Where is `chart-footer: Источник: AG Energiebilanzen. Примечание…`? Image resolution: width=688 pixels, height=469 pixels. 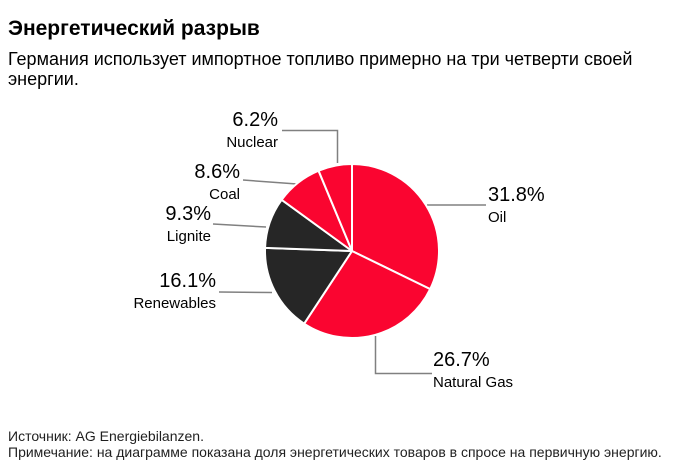 chart-footer: Источник: AG Energiebilanzen. Примечание… is located at coordinates (335, 444).